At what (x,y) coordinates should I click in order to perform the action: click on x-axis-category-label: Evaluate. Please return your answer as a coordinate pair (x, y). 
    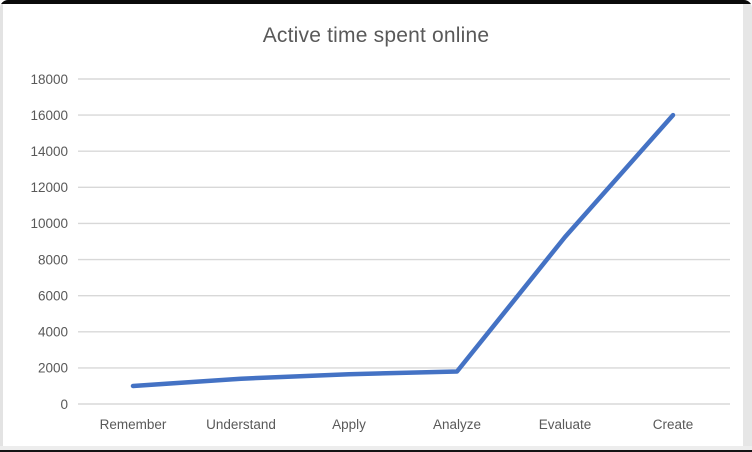
    Looking at the image, I should click on (565, 424).